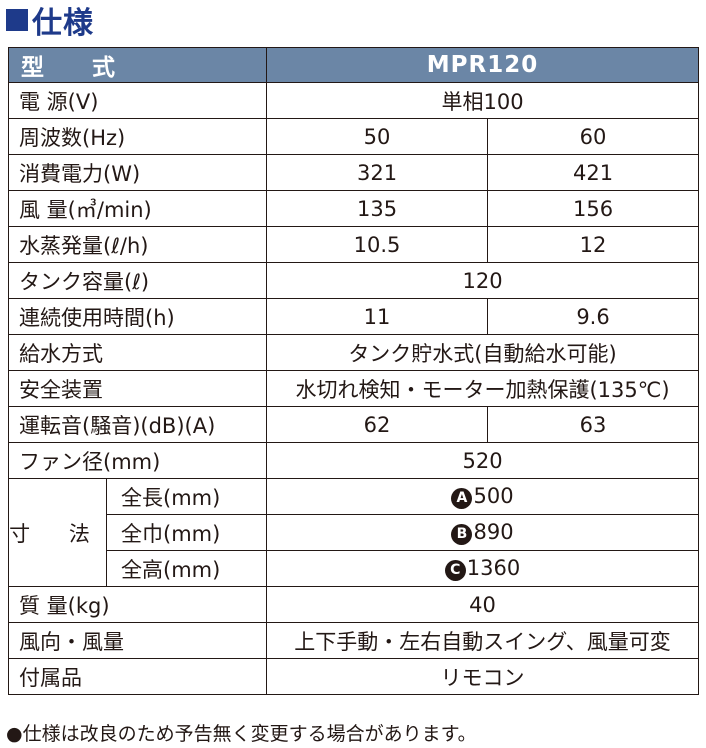 Image resolution: width=706 pixels, height=748 pixels. What do you see at coordinates (593, 424) in the screenshot?
I see `row-value-60hz: 63` at bounding box center [593, 424].